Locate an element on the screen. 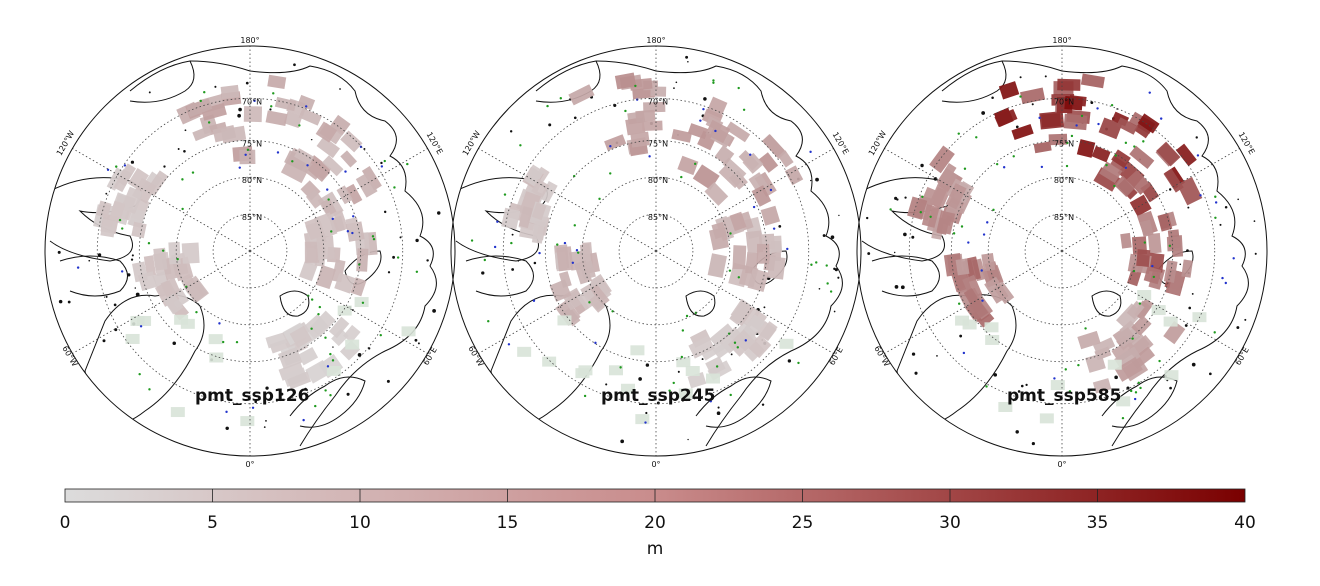  colorbar-tick-label: 25 is located at coordinates (803, 523).